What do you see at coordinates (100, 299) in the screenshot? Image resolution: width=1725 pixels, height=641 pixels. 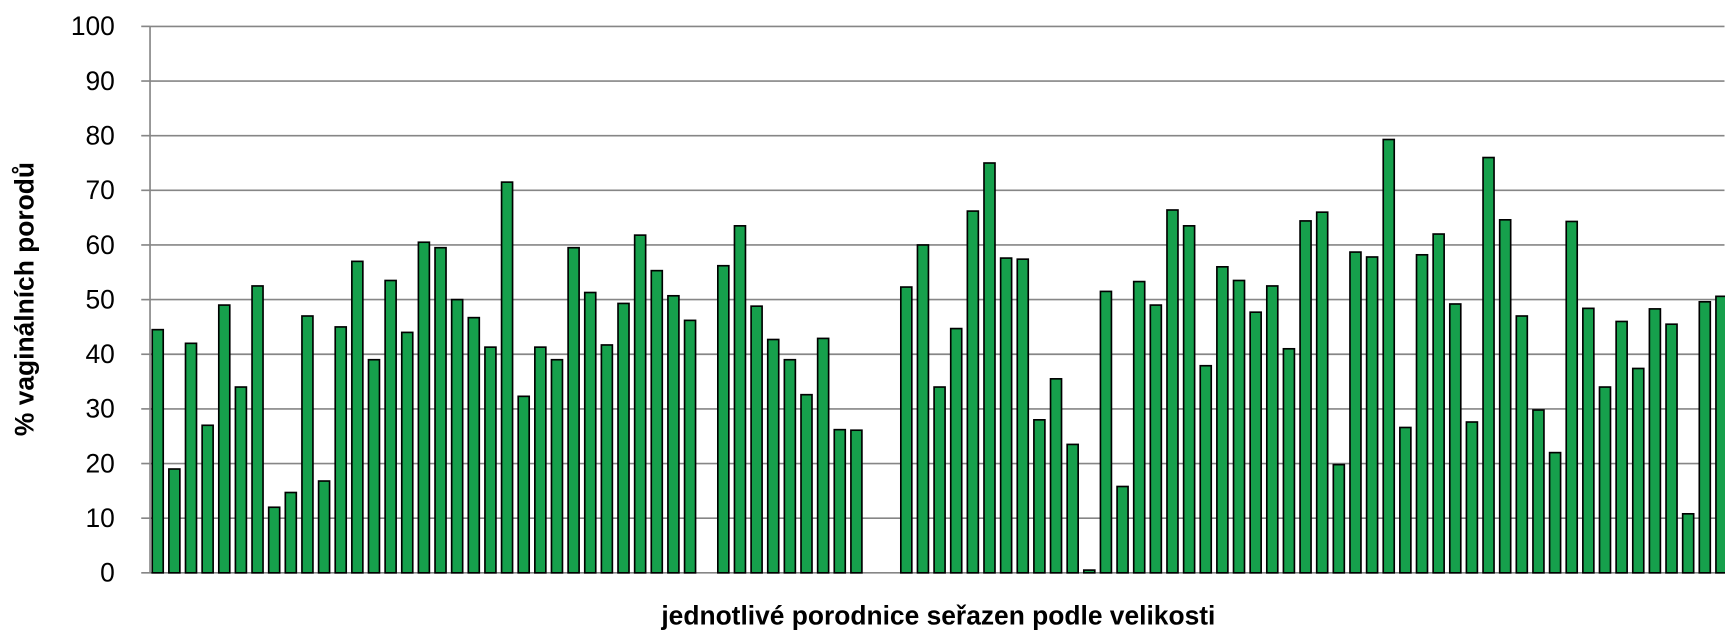 I see `y-tick-label: 50` at bounding box center [100, 299].